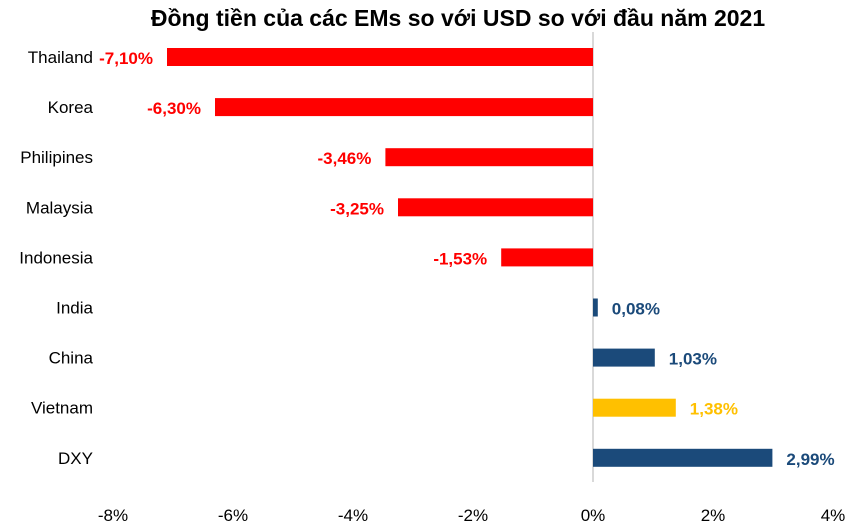 This screenshot has height=529, width=856. I want to click on category-label: China, so click(71, 358).